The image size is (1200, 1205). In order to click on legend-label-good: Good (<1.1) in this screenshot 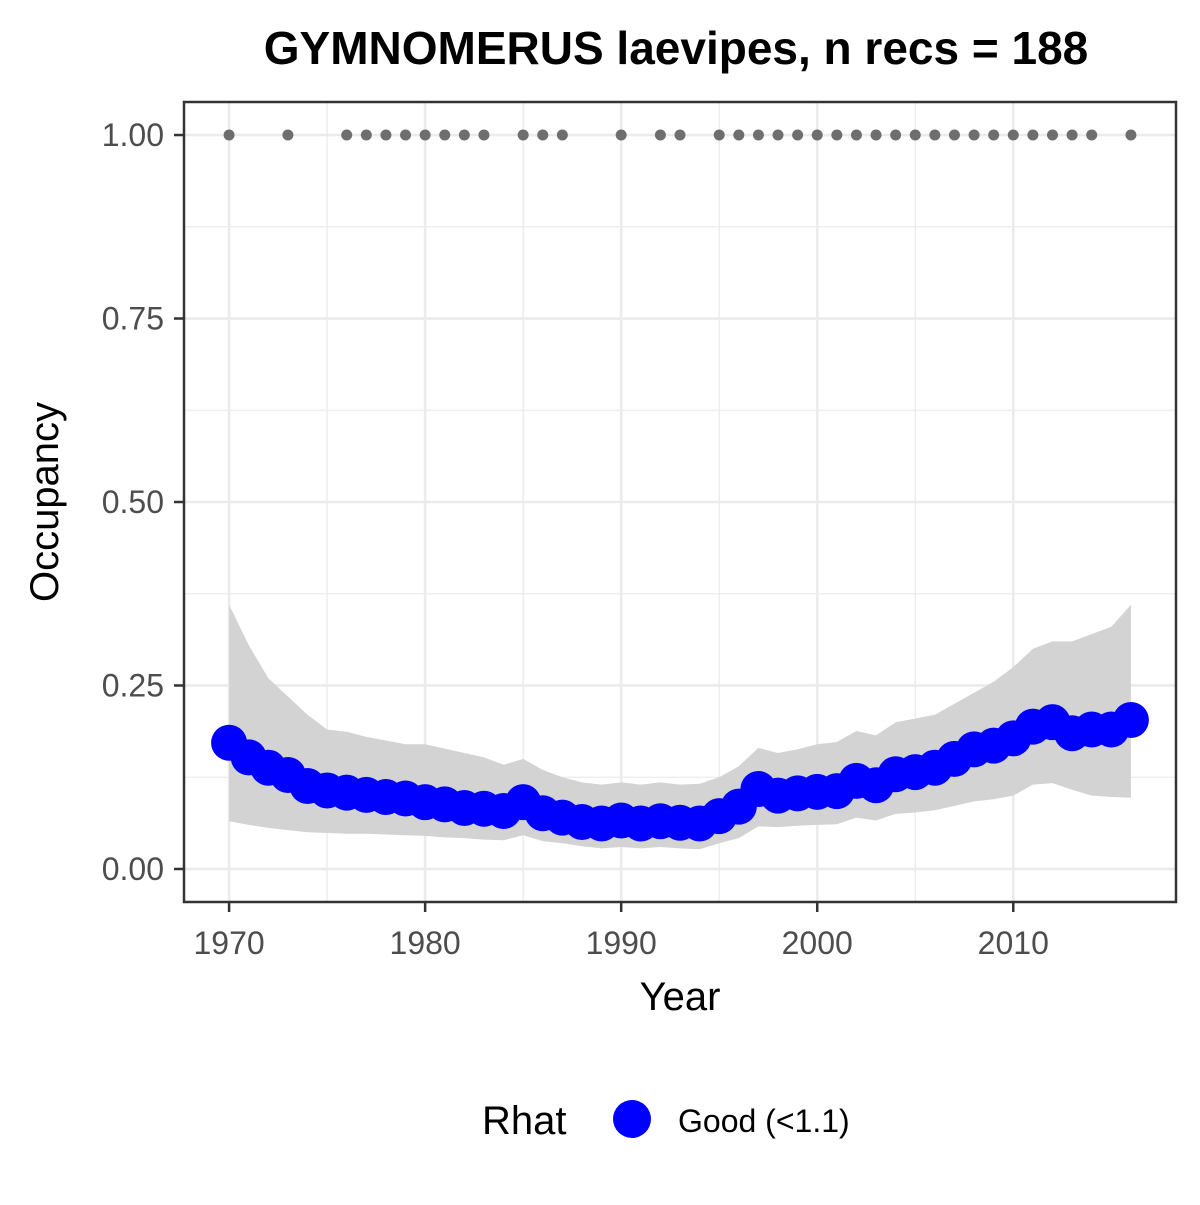, I will do `click(764, 1121)`.